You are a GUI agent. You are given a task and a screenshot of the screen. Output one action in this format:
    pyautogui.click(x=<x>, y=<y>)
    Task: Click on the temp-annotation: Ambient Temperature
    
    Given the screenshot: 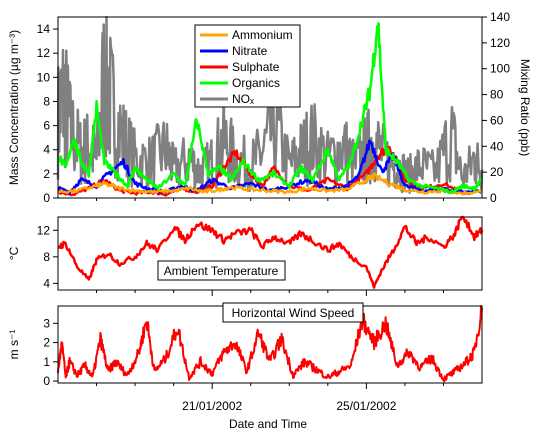 What is the action you would take?
    pyautogui.click(x=221, y=271)
    